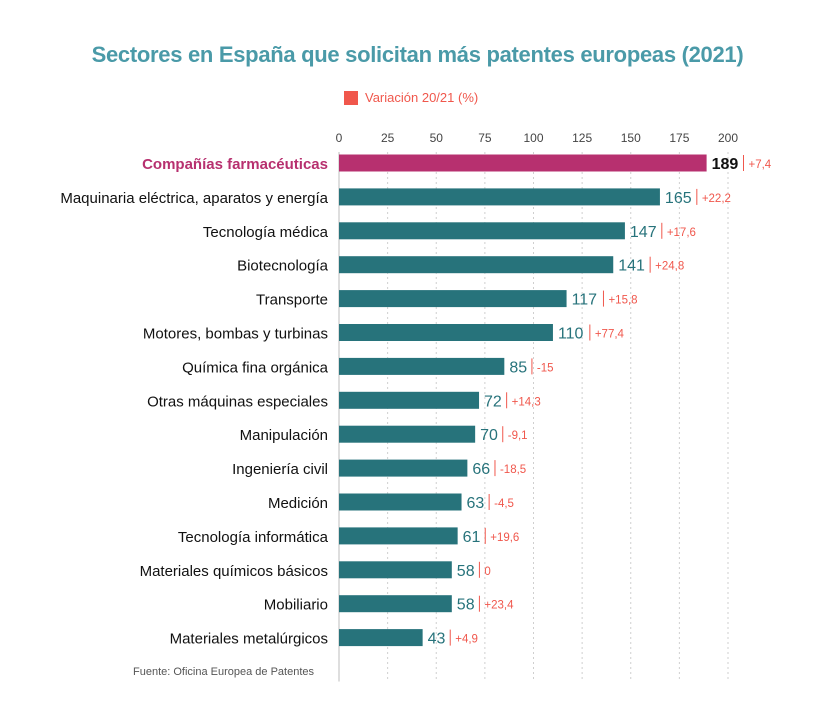 The height and width of the screenshot is (725, 835). Describe the element at coordinates (485, 138) in the screenshot. I see `x-tick-label: 75` at that location.